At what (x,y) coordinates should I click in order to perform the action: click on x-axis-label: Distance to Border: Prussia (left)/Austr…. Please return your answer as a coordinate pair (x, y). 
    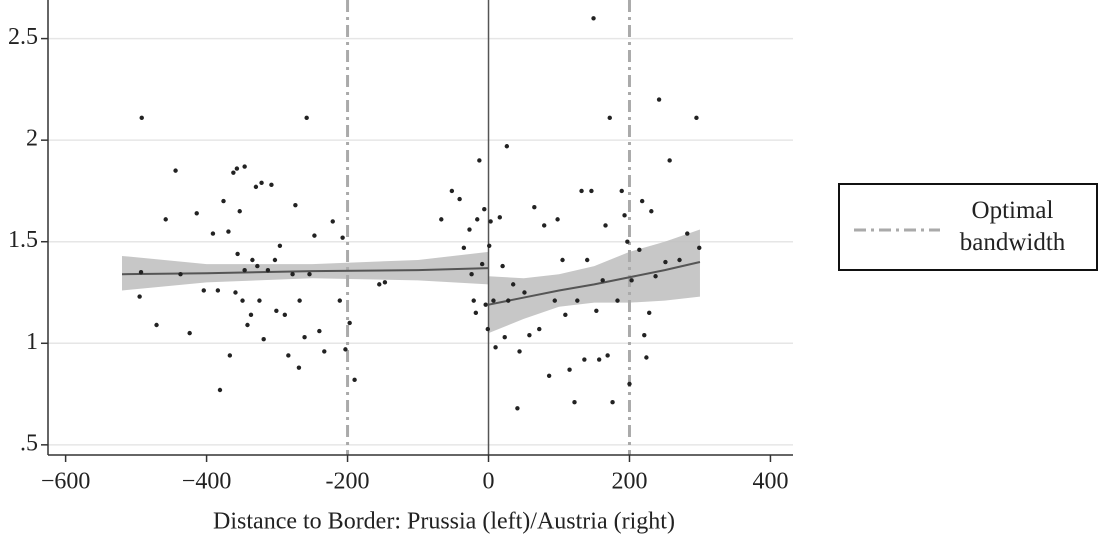
    Looking at the image, I should click on (444, 522).